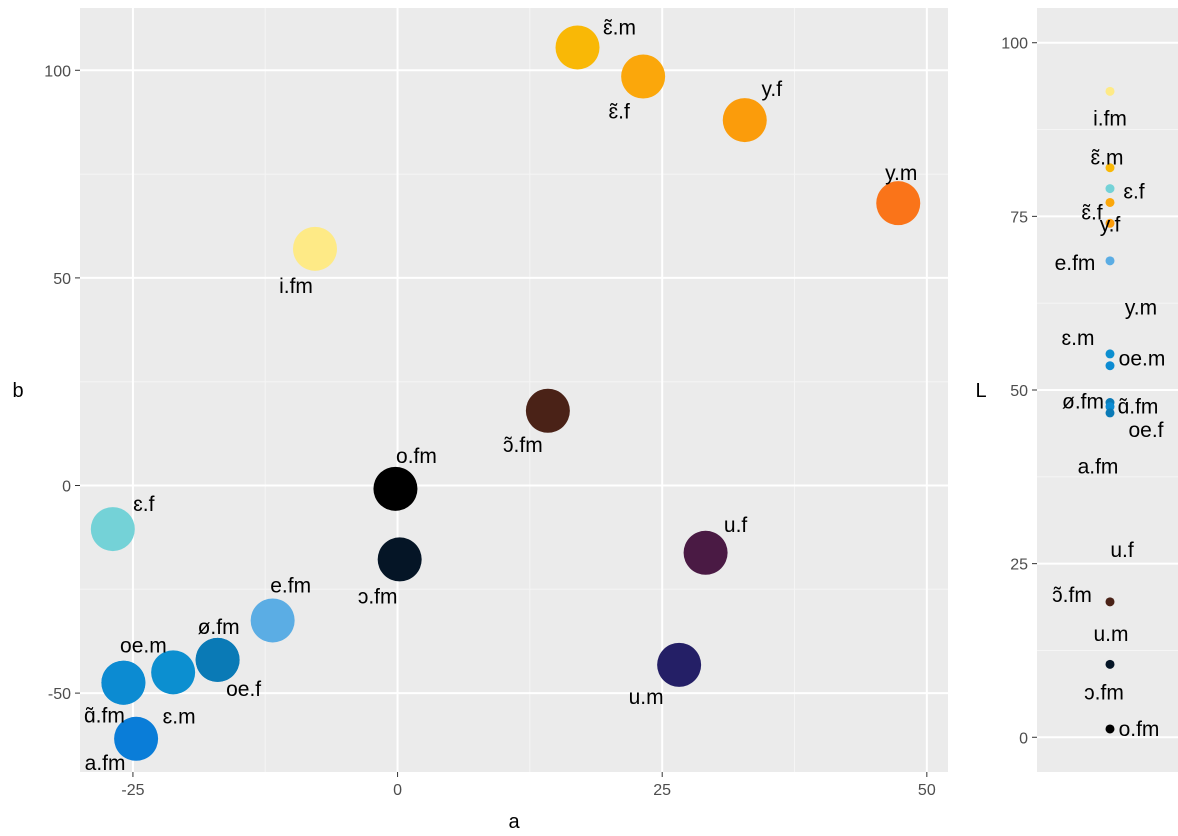  I want to click on ab-pt-oe-f, so click(217, 659).